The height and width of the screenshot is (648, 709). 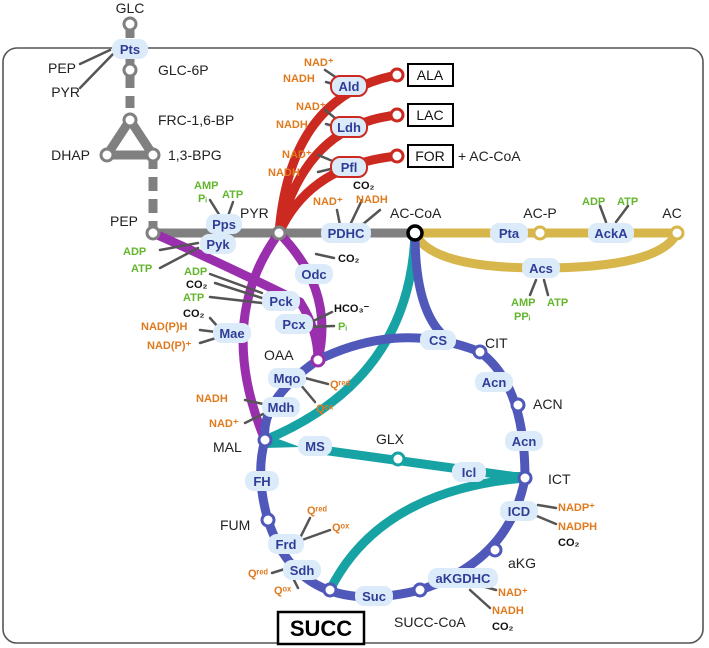 I want to click on cofactor-akg-co2: CO₂, so click(x=503, y=627).